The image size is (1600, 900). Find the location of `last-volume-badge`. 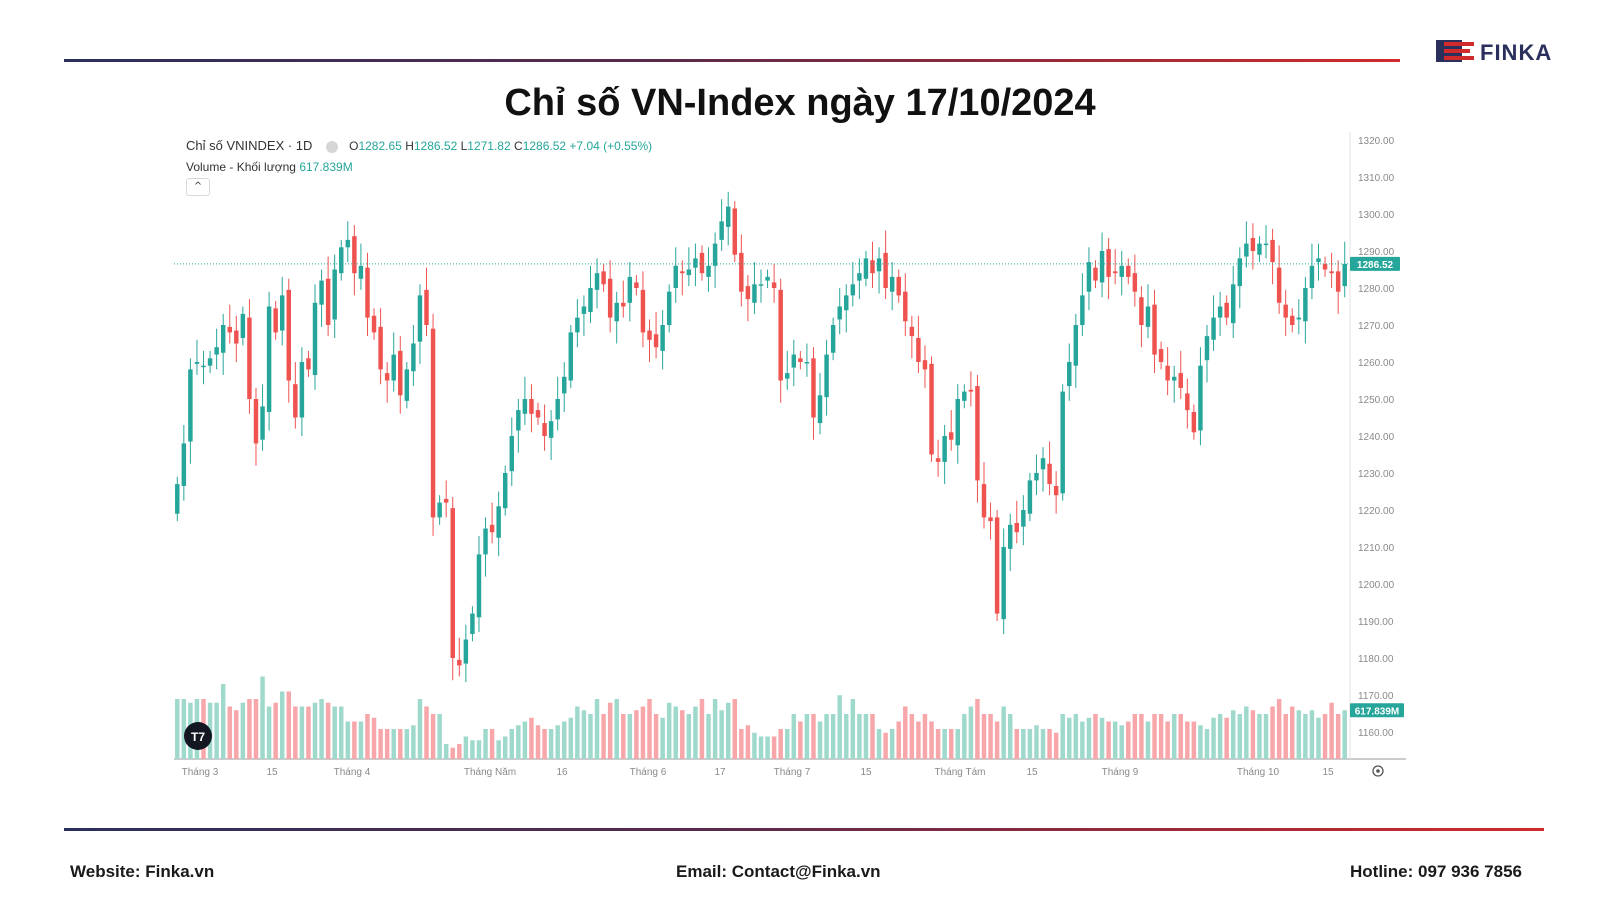

last-volume-badge is located at coordinates (1377, 710).